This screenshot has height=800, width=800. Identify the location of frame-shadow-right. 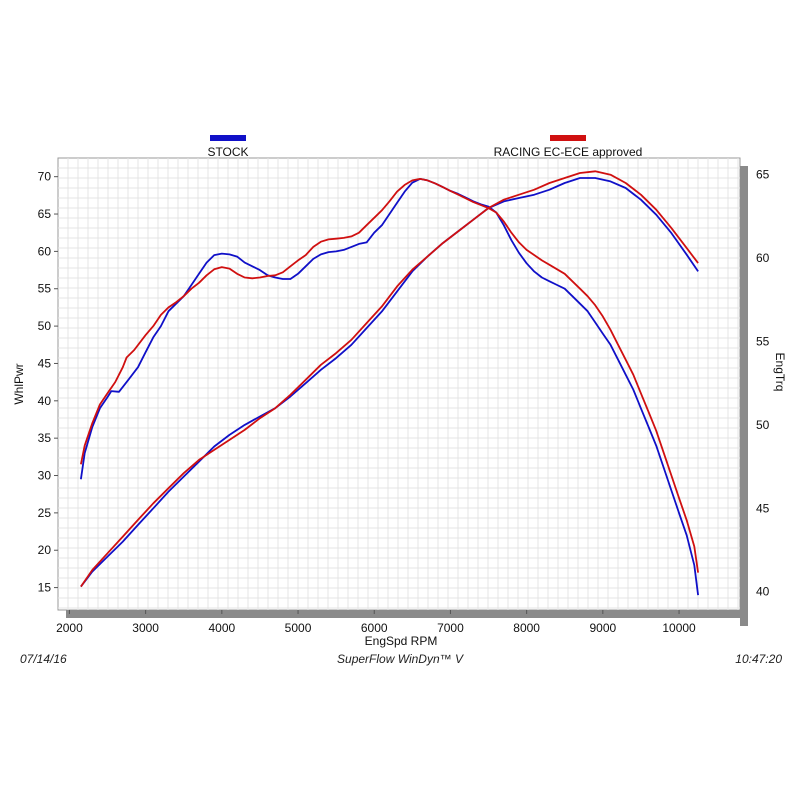
(744, 396).